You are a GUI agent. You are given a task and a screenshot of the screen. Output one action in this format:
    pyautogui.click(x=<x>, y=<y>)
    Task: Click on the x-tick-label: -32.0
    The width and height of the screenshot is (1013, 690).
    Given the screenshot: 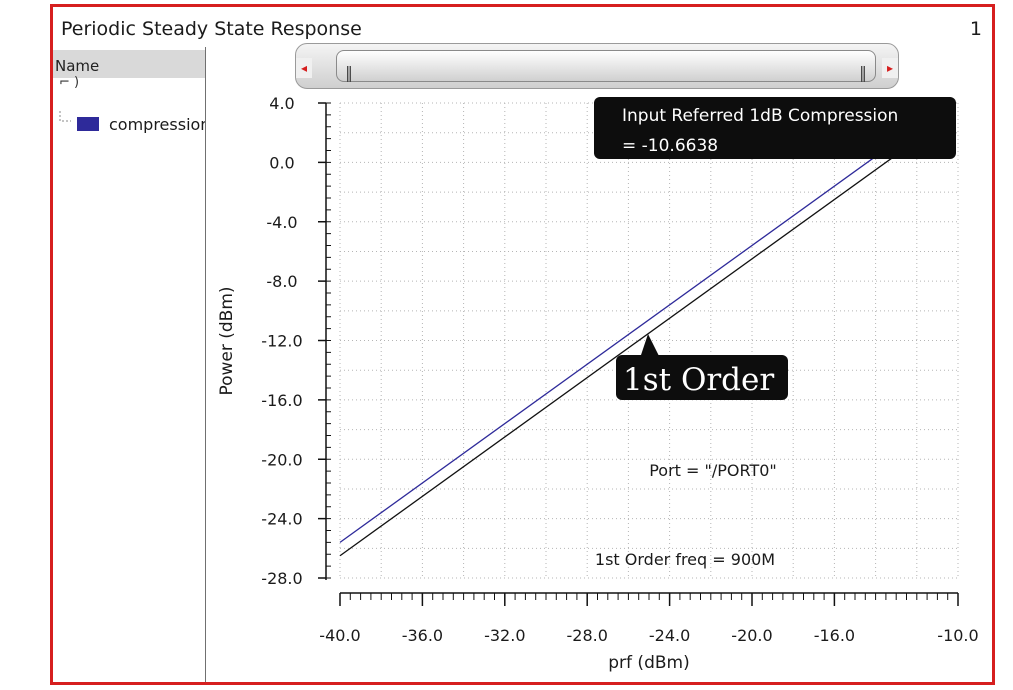 What is the action you would take?
    pyautogui.click(x=504, y=635)
    